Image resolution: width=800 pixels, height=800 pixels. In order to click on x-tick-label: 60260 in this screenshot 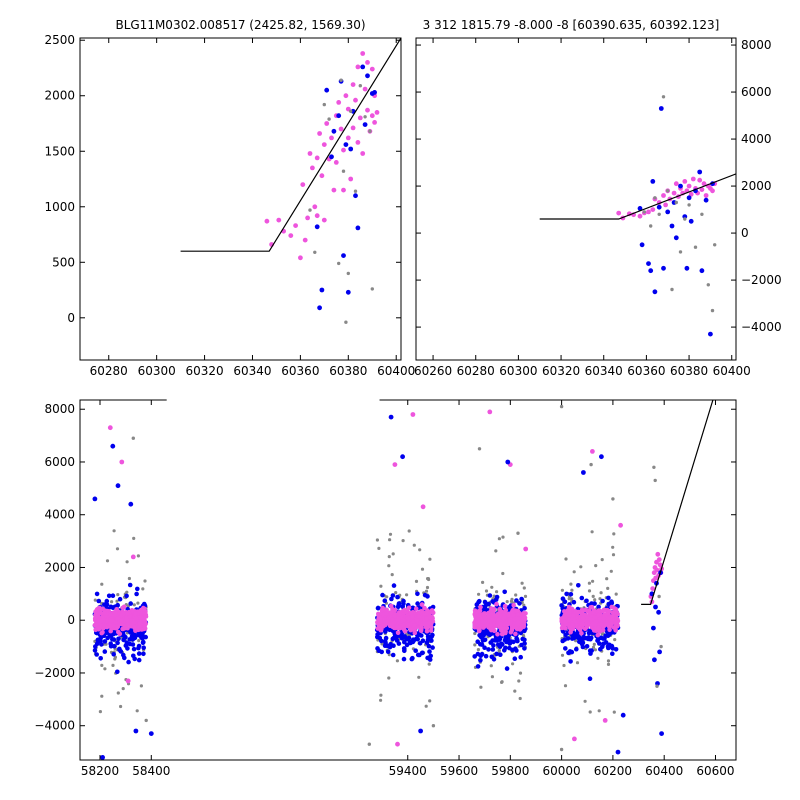, I will do `click(433, 371)`.